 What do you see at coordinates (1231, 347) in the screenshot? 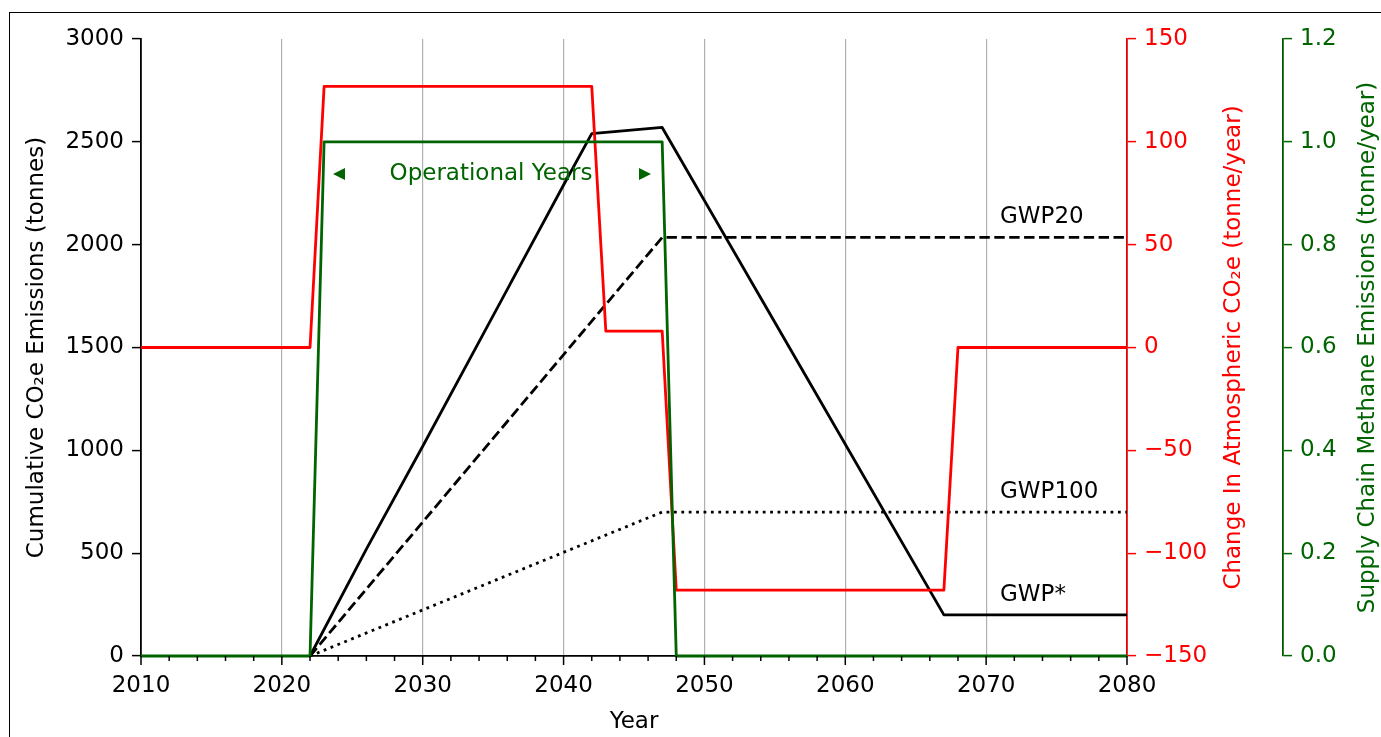
I see `y2-axis-title: Change In Atmospheric CO₂e (tonne/year)` at bounding box center [1231, 347].